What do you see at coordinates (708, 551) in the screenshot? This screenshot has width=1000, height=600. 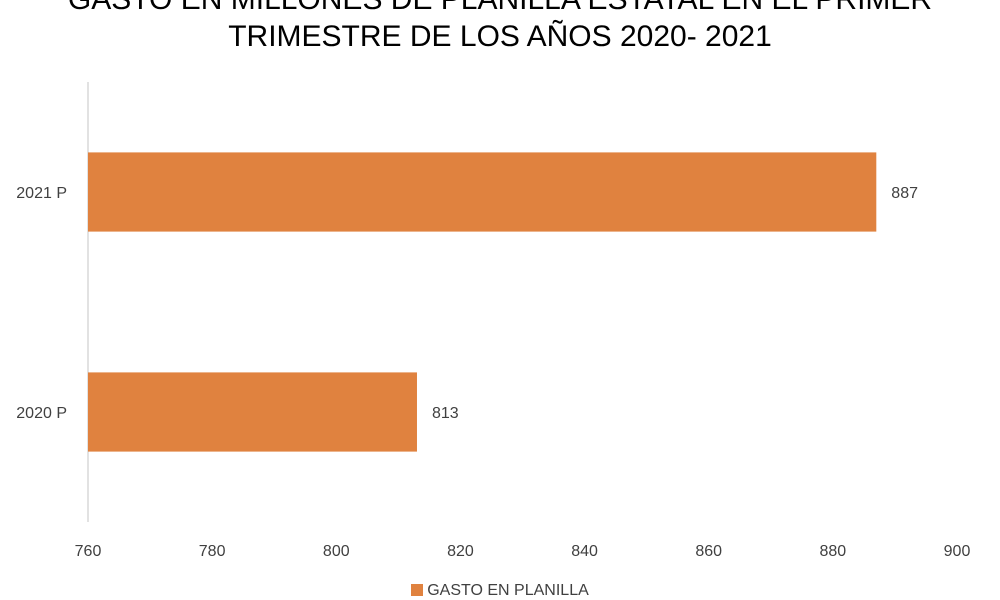 I see `x-tick-label: 860` at bounding box center [708, 551].